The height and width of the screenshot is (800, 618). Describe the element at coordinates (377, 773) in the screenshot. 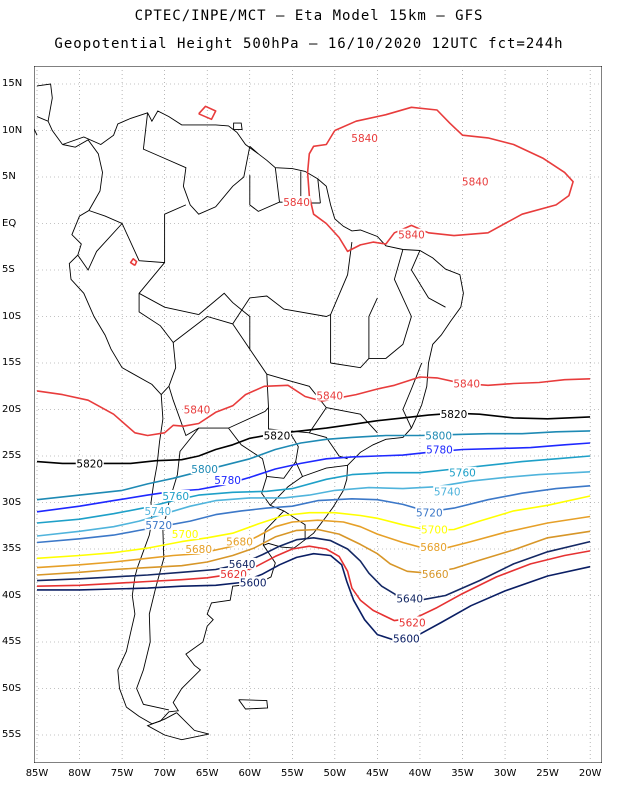

I see `lon-tick-label: 45W` at that location.